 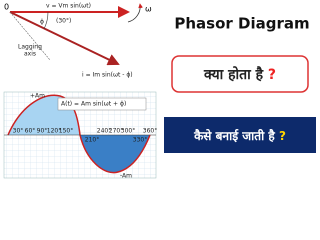 I want to click on angle-tick: 150°, so click(x=66, y=131).